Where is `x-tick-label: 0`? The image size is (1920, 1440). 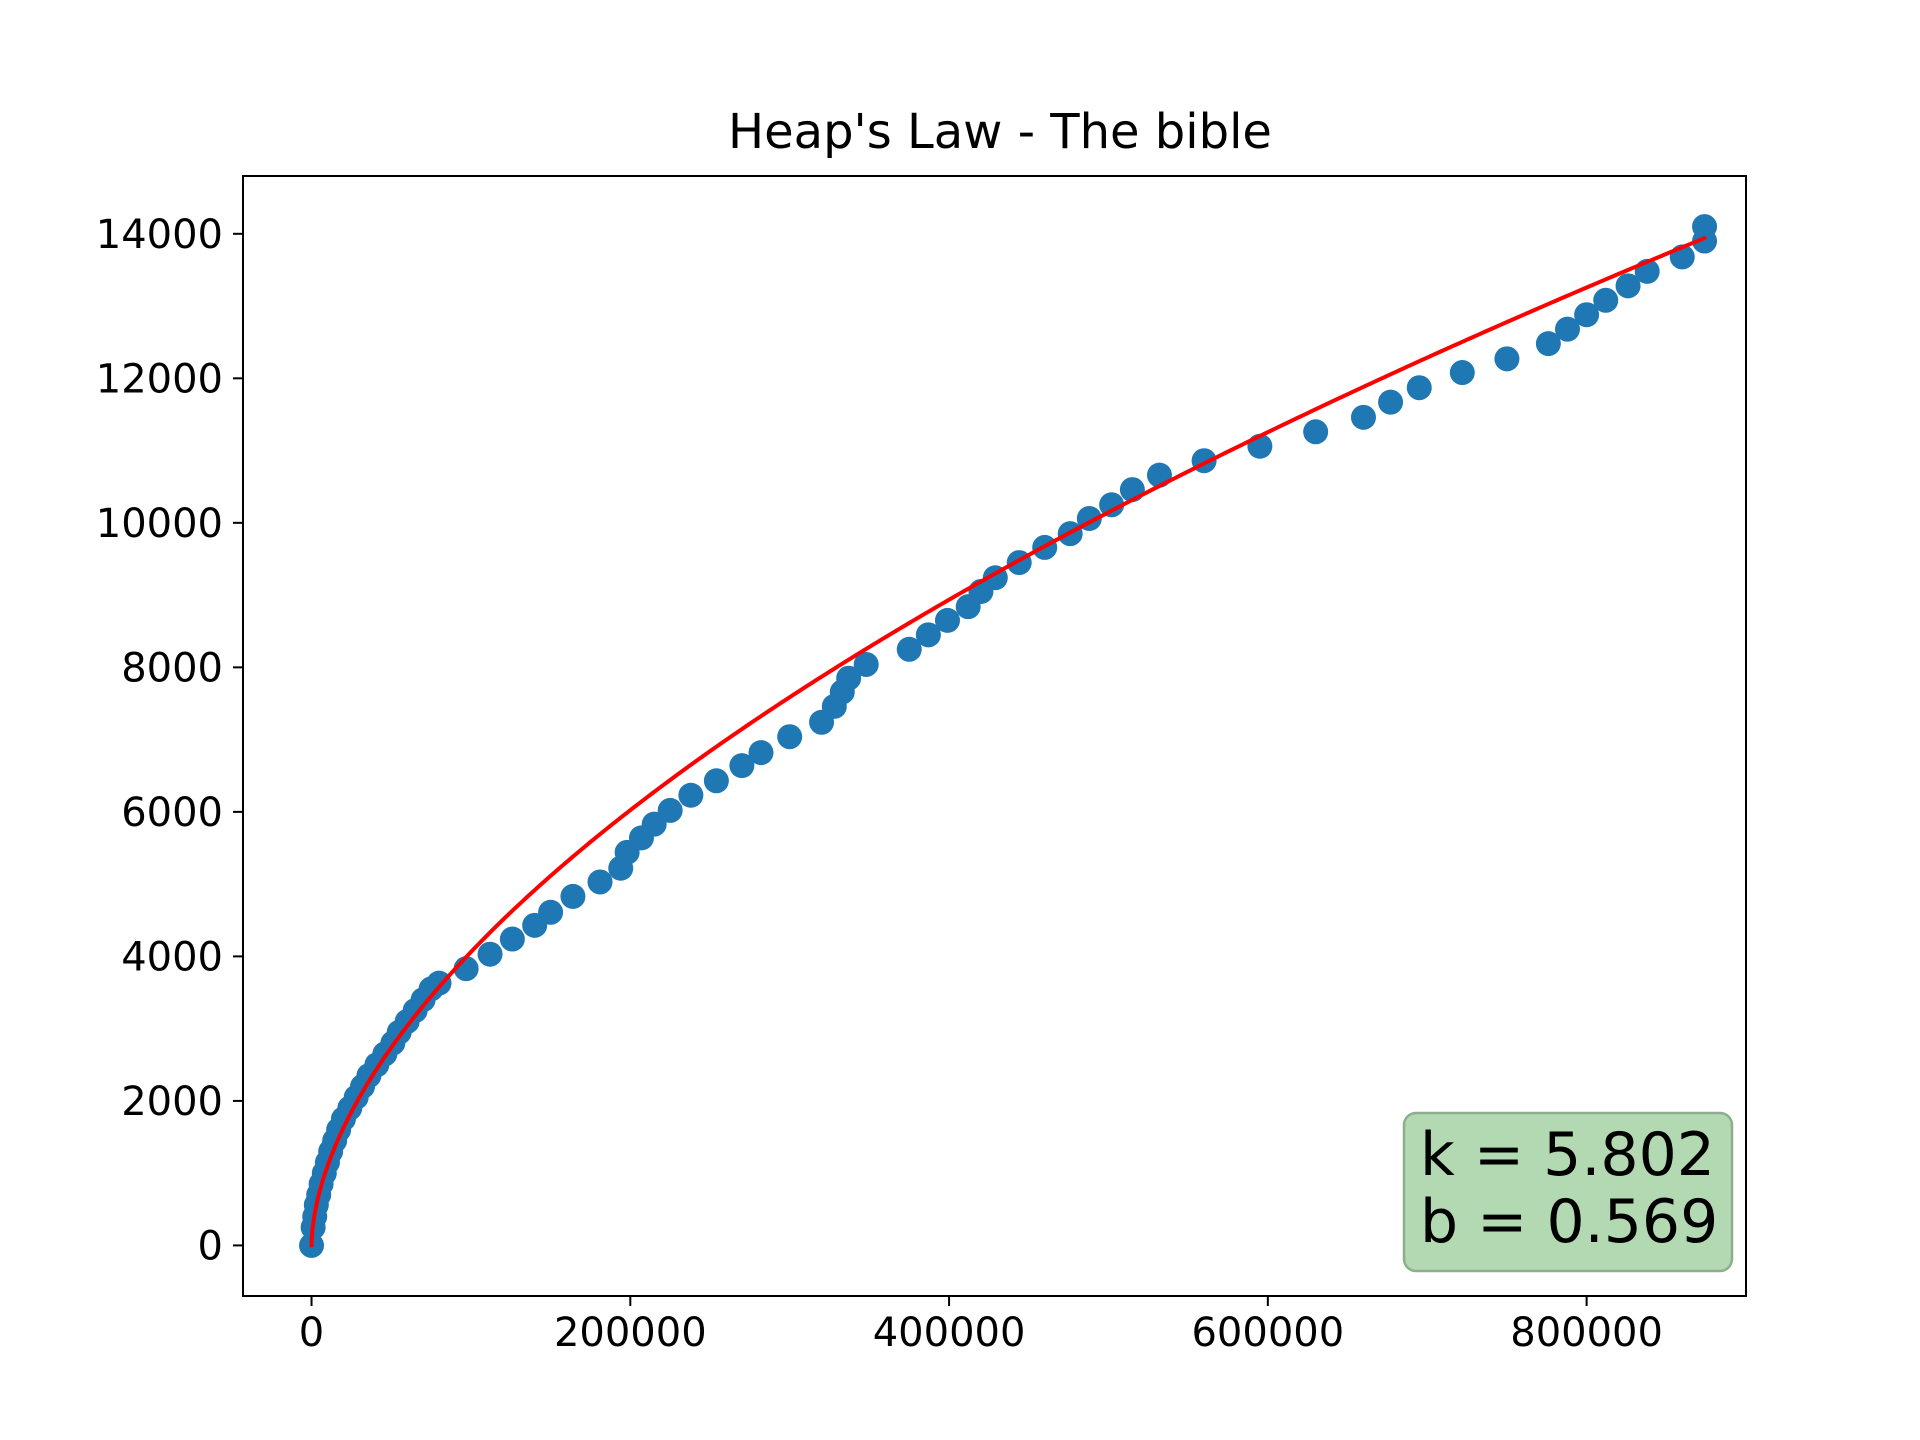
x-tick-label: 0 is located at coordinates (311, 1333).